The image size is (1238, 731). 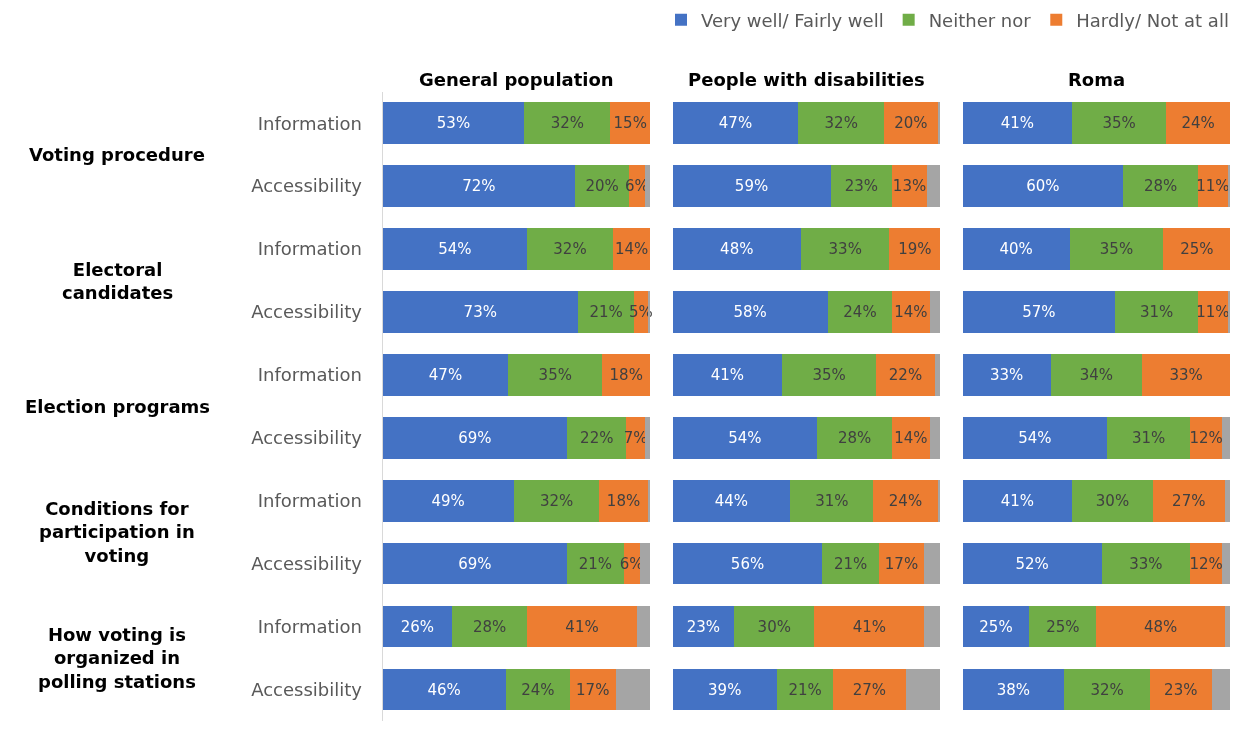 What do you see at coordinates (455, 249) in the screenshot?
I see `data-label: 54%` at bounding box center [455, 249].